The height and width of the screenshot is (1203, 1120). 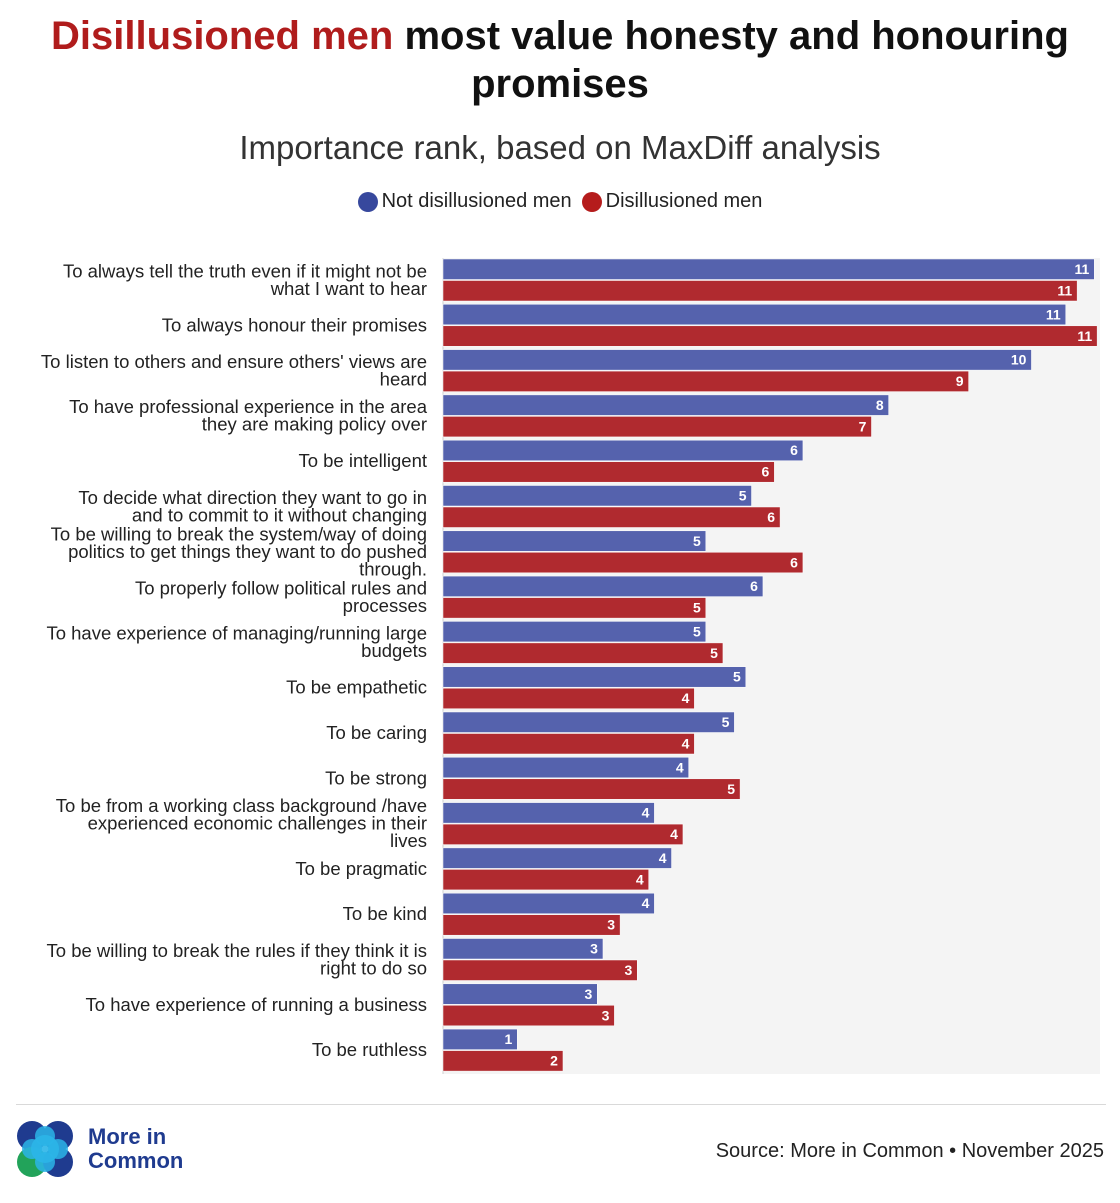 What do you see at coordinates (314, 424) in the screenshot?
I see `category-label-line: they are making policy over` at bounding box center [314, 424].